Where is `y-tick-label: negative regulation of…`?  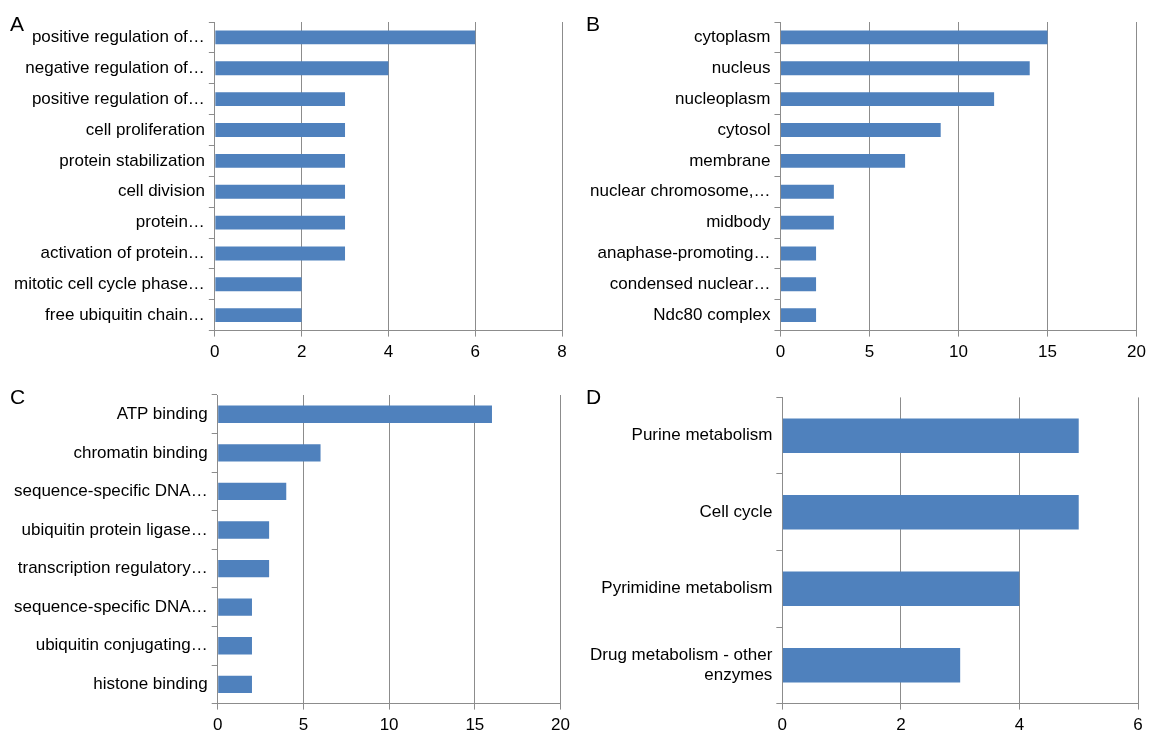
y-tick-label: negative regulation of… is located at coordinates (115, 67).